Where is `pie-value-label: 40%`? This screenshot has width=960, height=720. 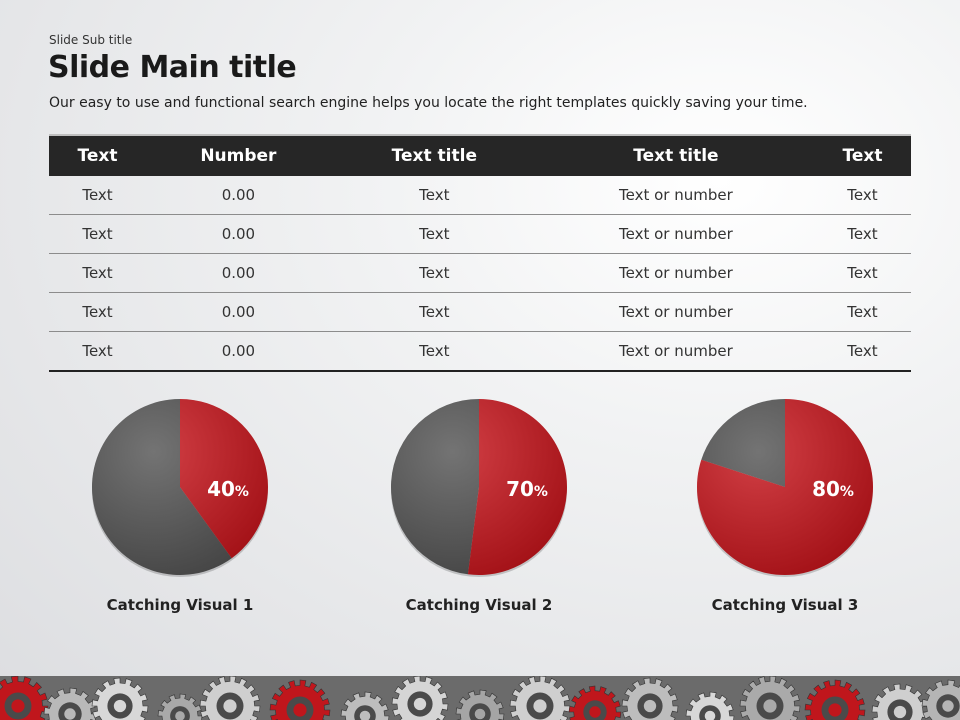
pie-value-label: 40% is located at coordinates (228, 489).